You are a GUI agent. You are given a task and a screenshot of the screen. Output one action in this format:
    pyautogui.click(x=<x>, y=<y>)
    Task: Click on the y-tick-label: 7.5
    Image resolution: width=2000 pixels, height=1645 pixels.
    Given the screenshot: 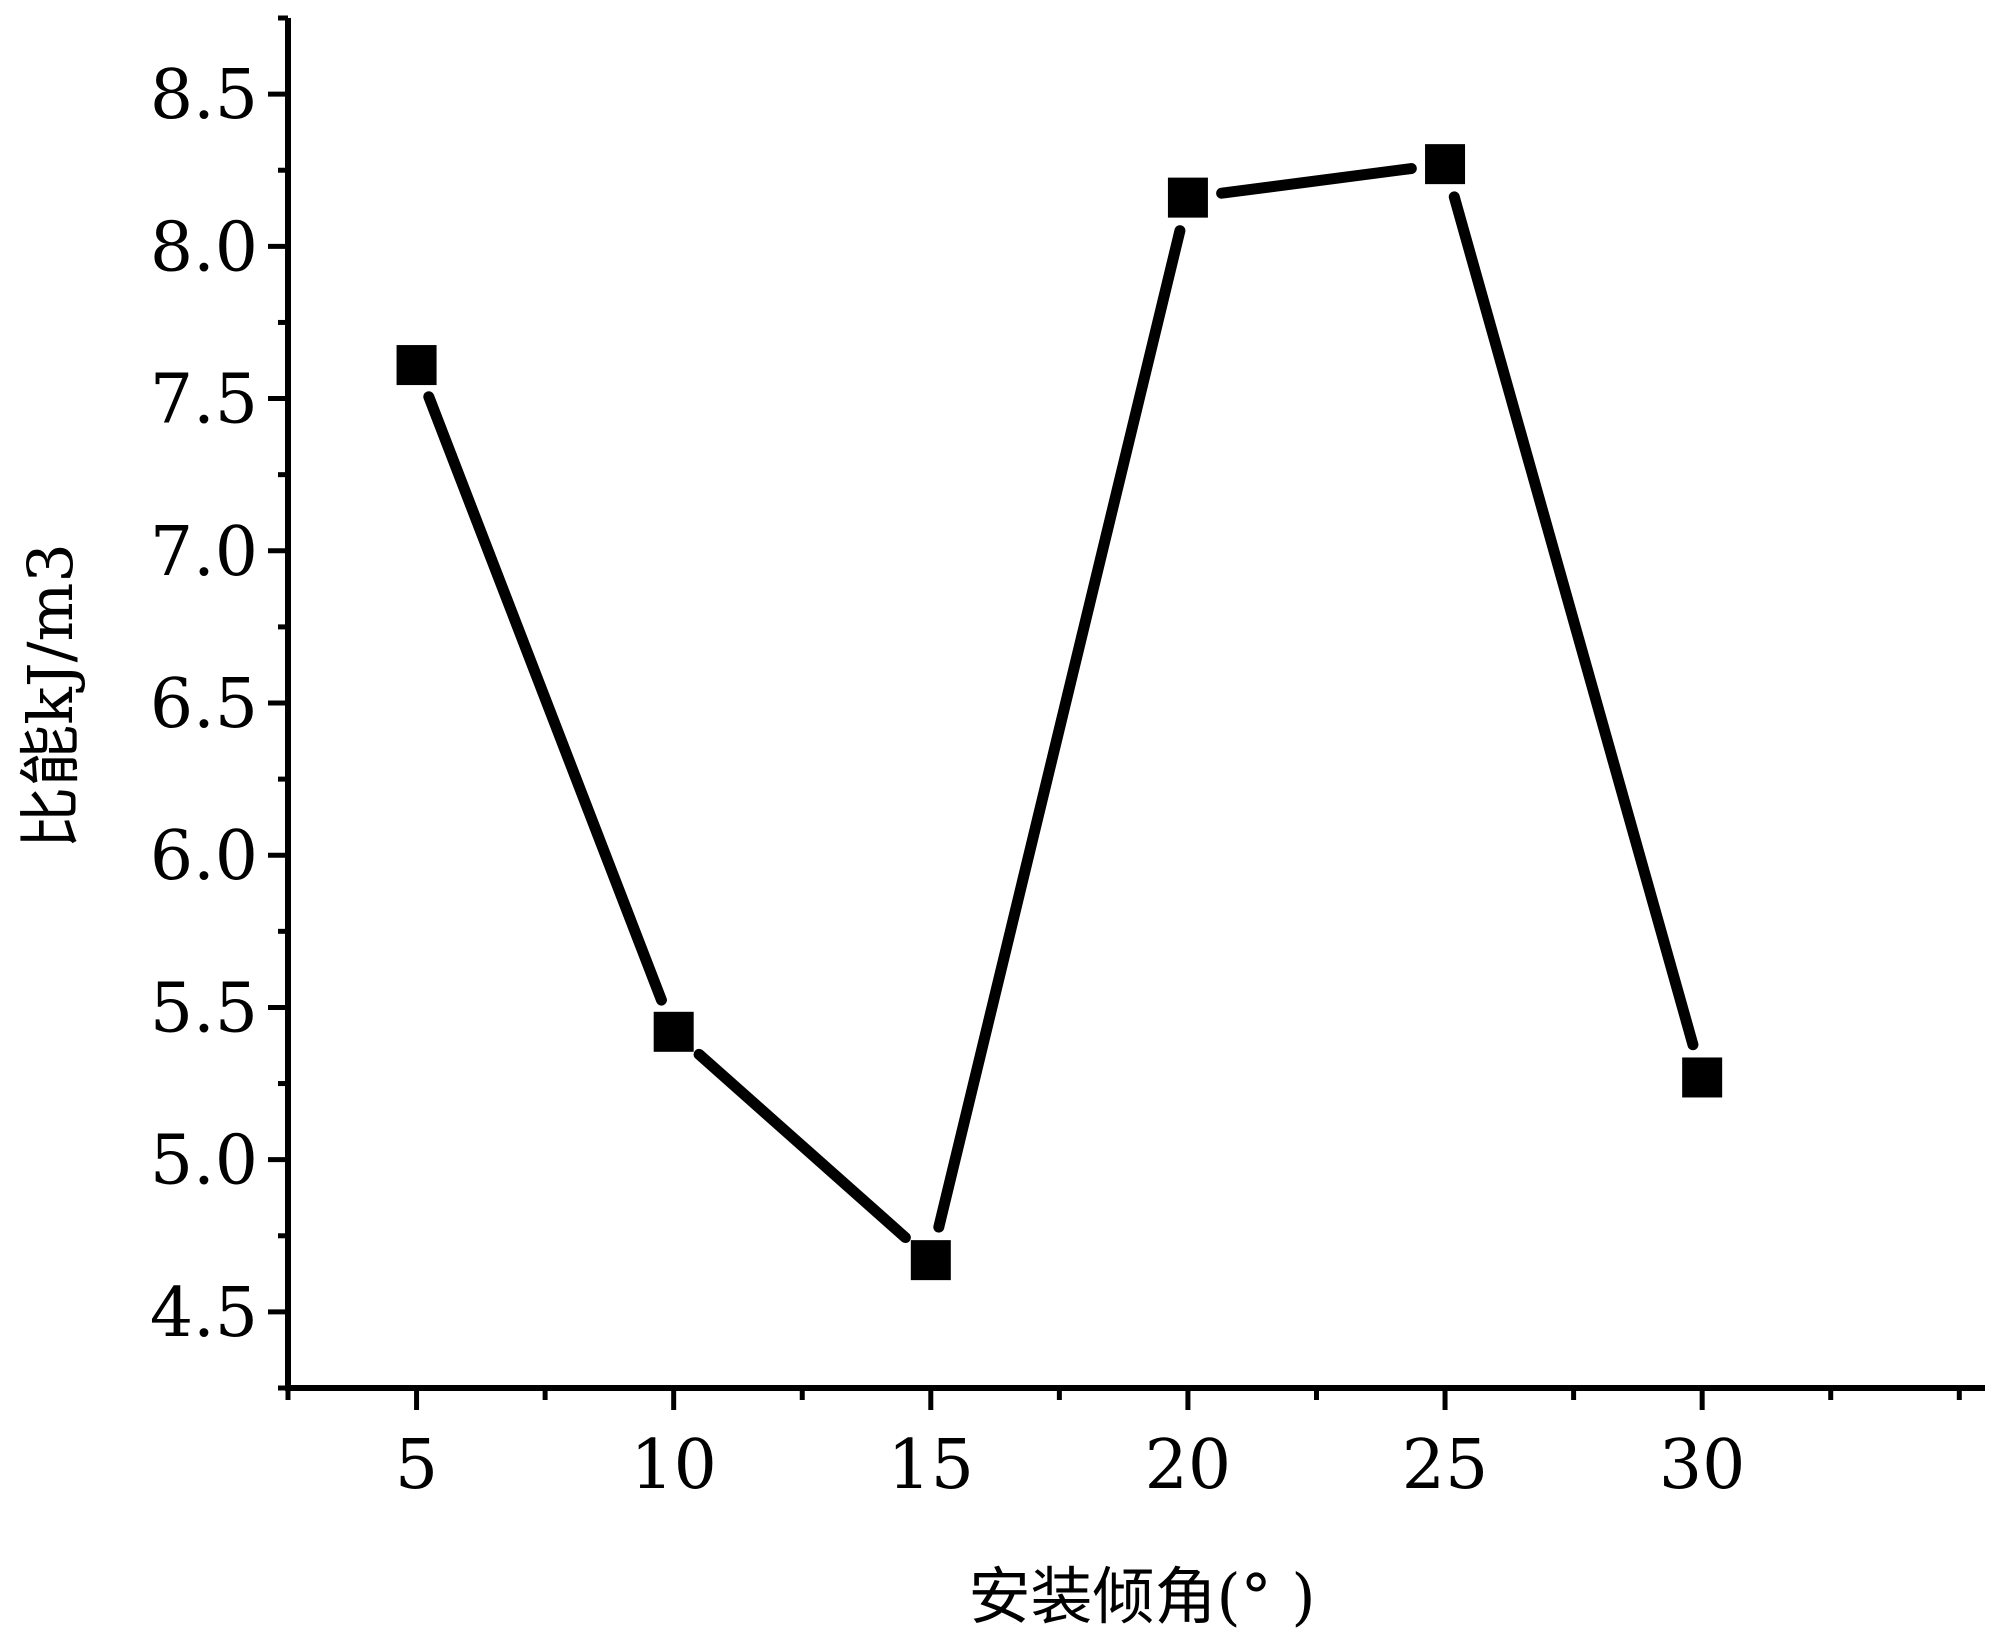 What is the action you would take?
    pyautogui.click(x=204, y=400)
    